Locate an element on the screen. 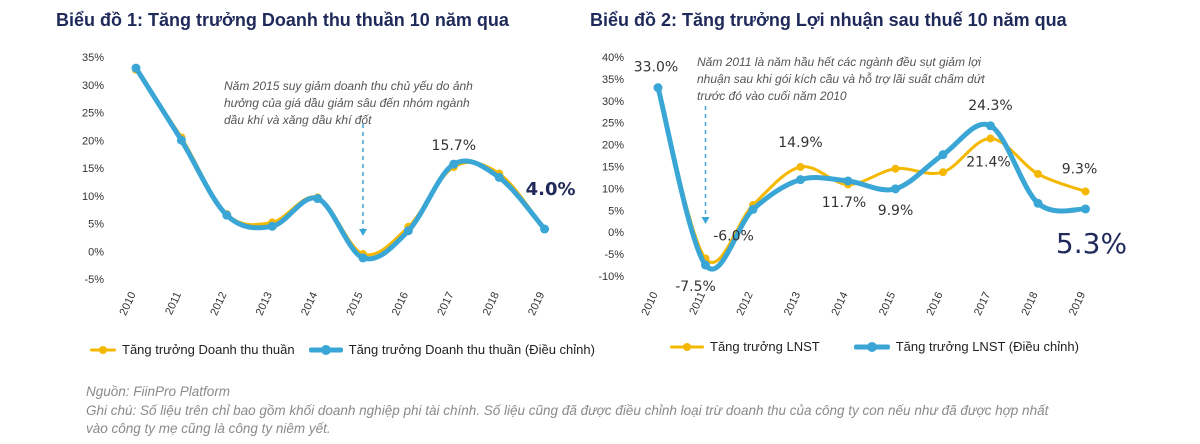 Image resolution: width=1200 pixels, height=444 pixels. footer-note-line2: vào công ty mẹ cũng là công ty niêm yết. is located at coordinates (208, 428).